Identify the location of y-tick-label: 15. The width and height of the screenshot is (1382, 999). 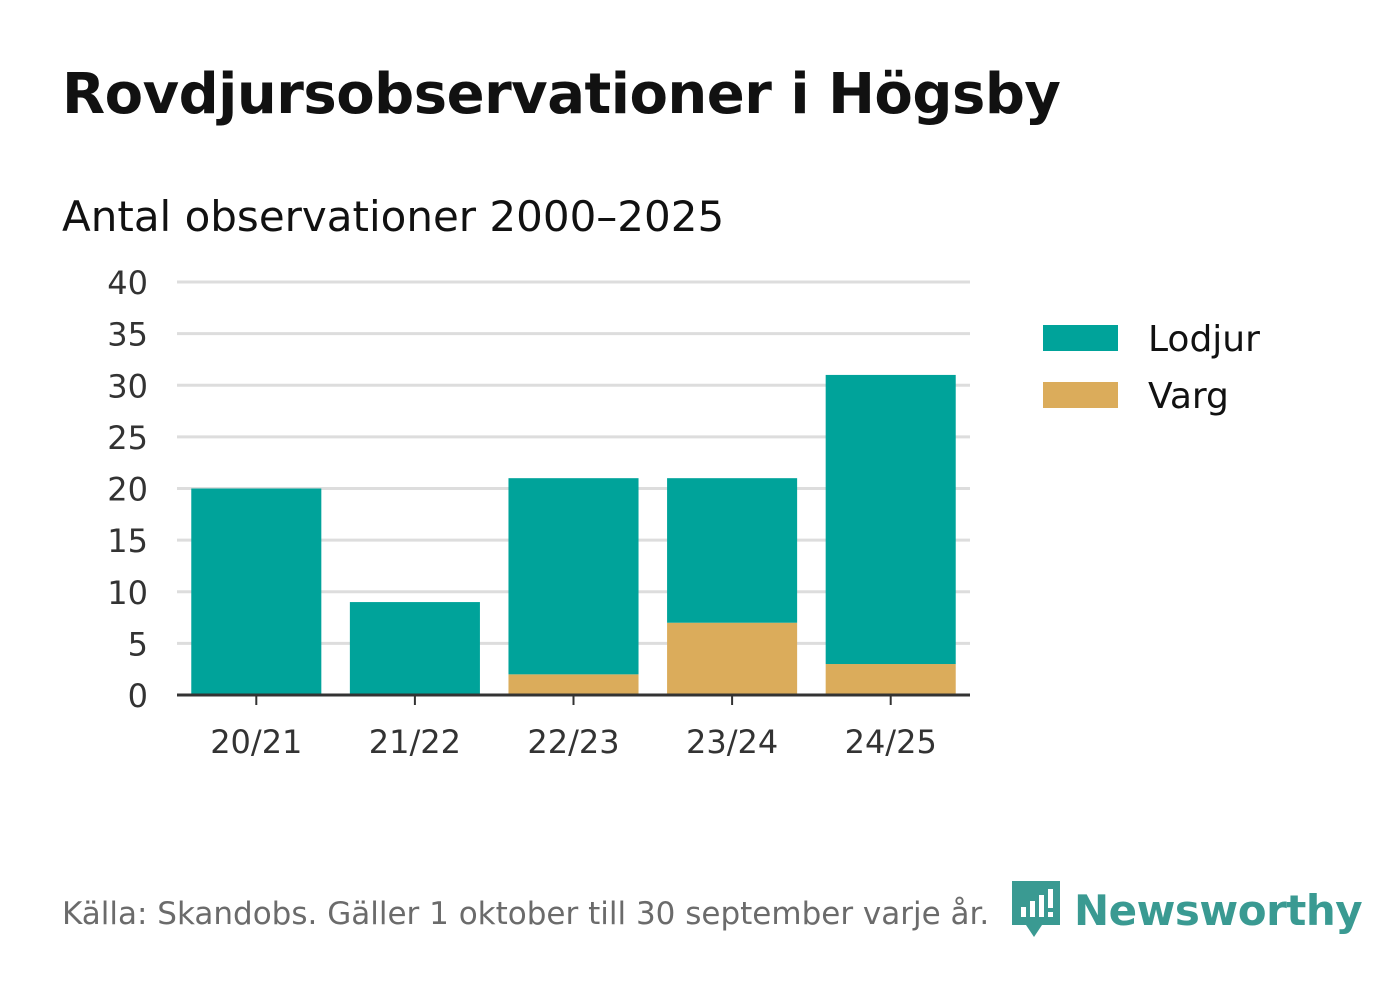
(127, 541).